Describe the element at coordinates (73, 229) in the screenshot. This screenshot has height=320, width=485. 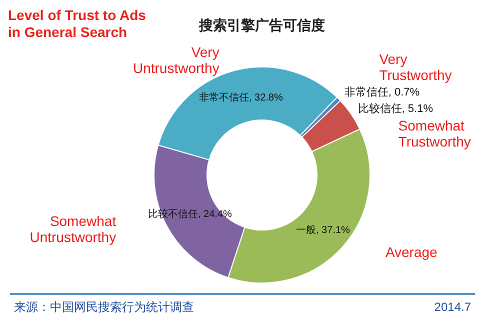
I see `annotation: Somewhat Untrustworthy` at that location.